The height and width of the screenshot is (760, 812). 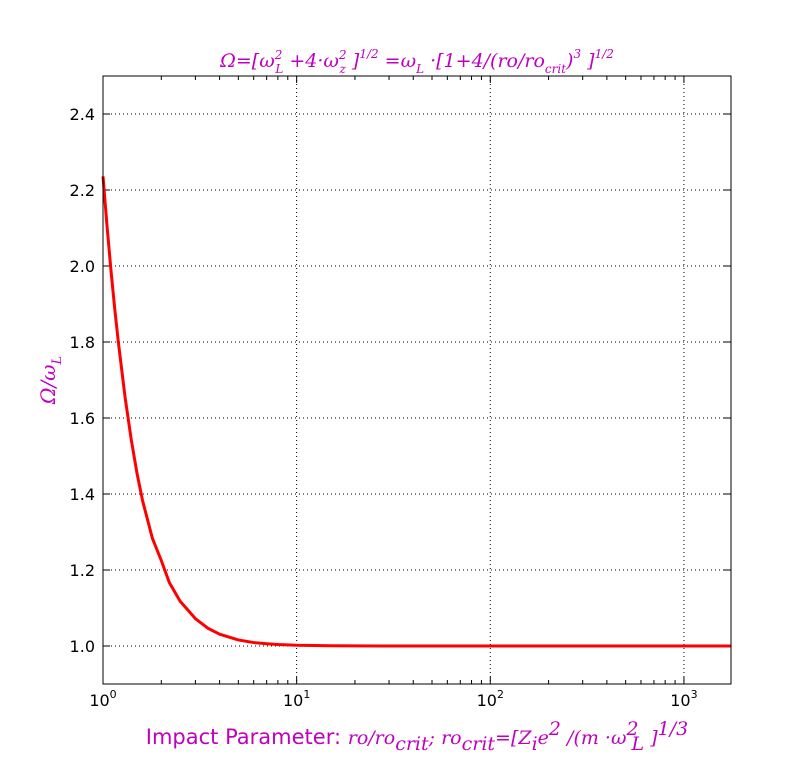 I want to click on y-tick-label: 1.4, so click(x=82, y=494).